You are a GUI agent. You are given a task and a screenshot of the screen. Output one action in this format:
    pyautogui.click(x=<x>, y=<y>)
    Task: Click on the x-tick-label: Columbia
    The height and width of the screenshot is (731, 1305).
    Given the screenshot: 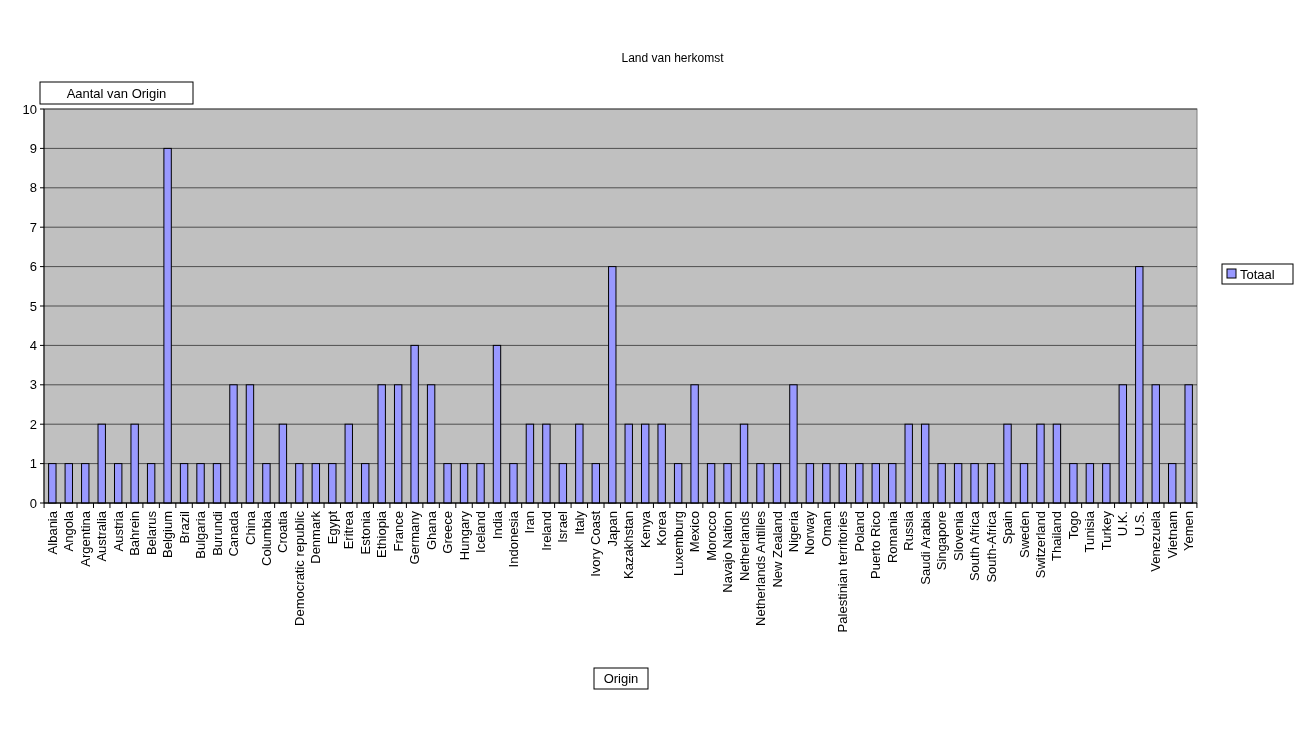 What is the action you would take?
    pyautogui.click(x=266, y=538)
    